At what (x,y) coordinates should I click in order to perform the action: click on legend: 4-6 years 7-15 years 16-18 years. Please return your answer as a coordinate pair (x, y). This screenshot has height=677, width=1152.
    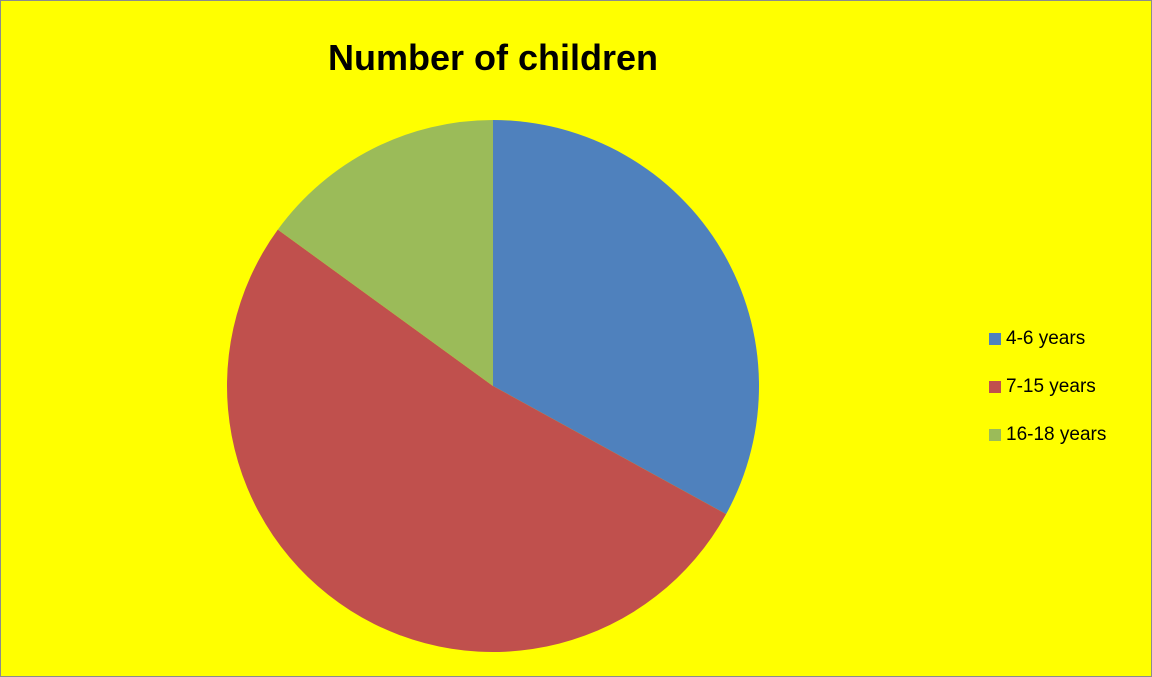
    Looking at the image, I should click on (1047, 399).